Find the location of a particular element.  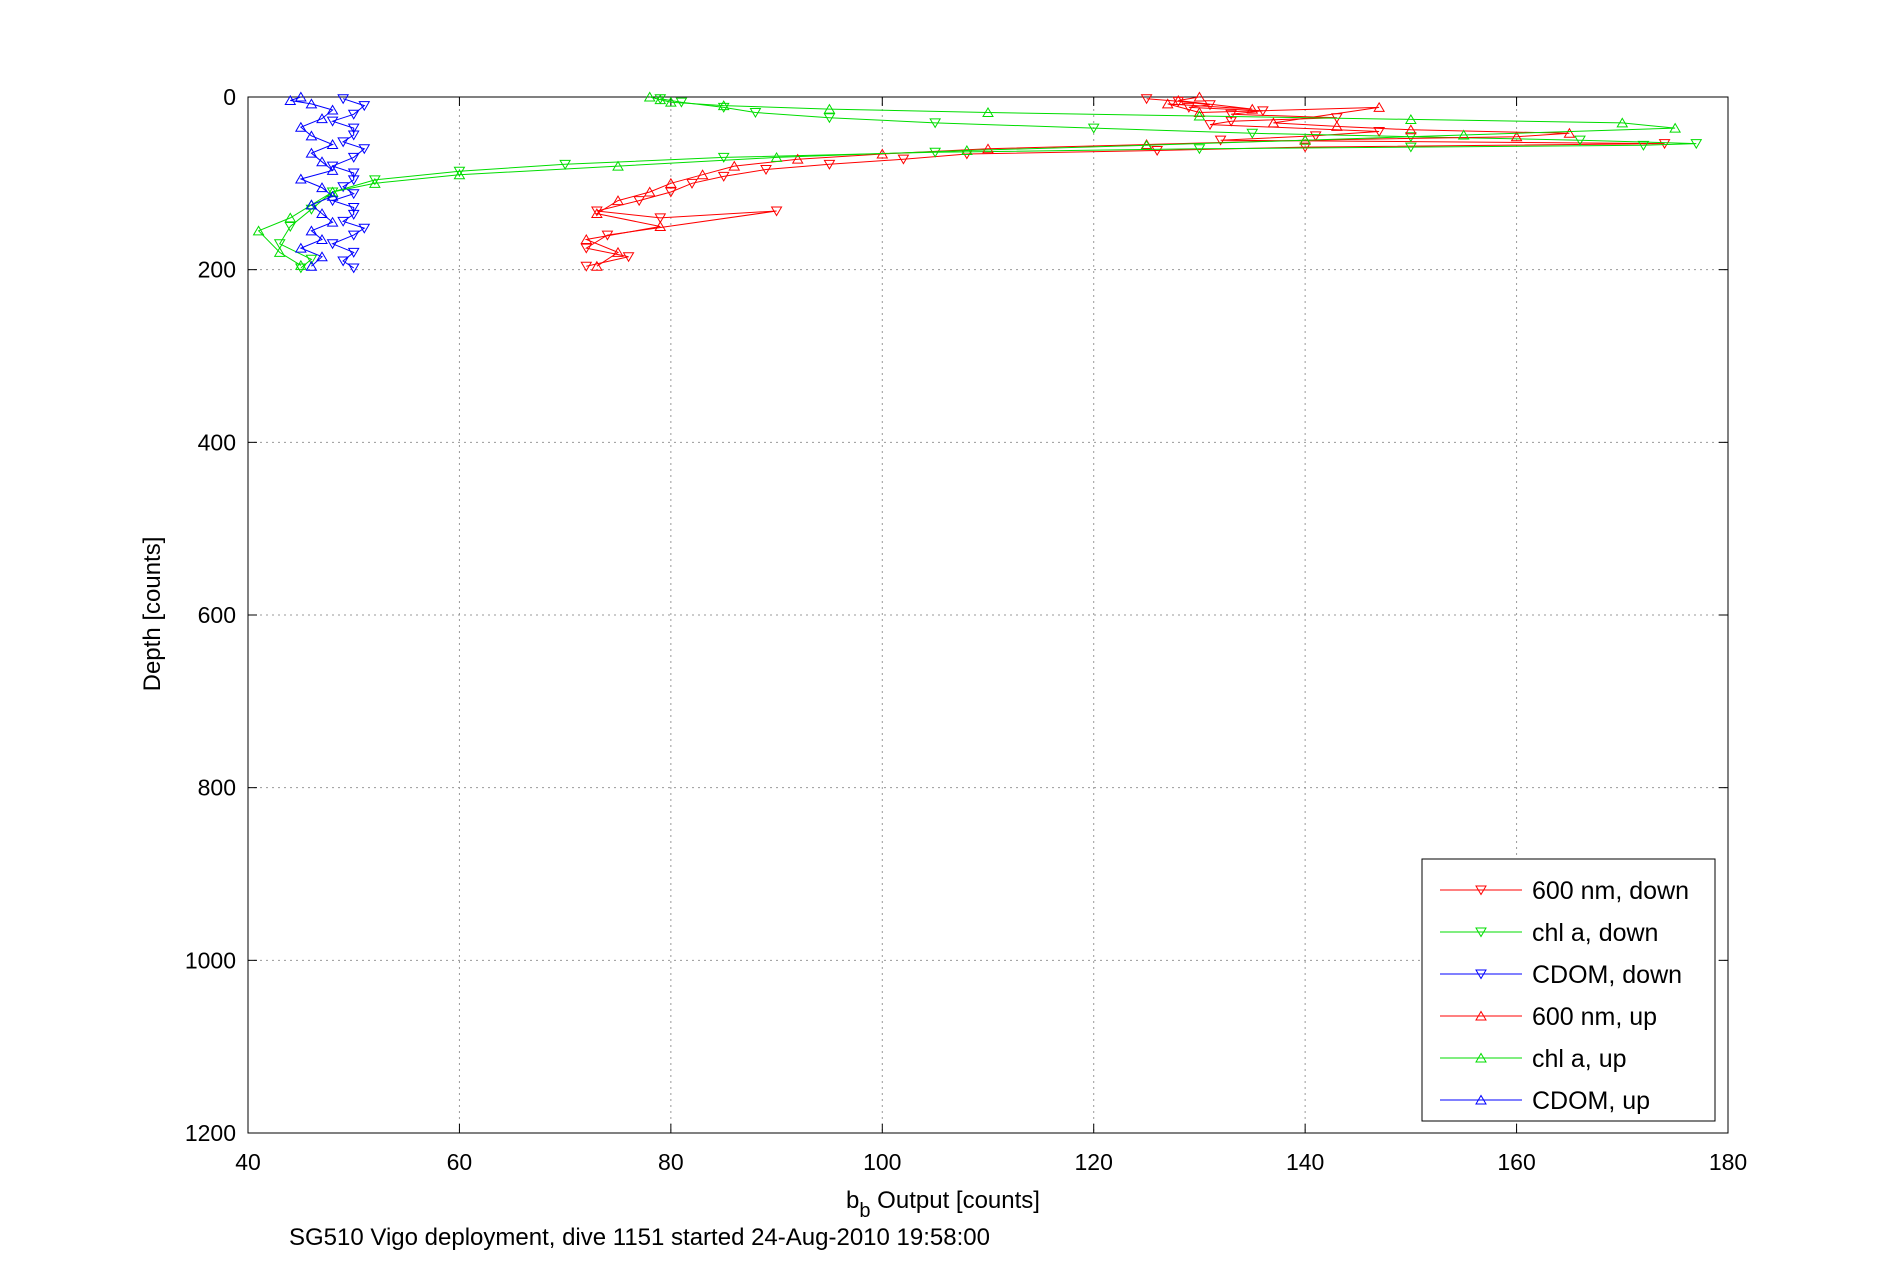

x-tick-label: 80 is located at coordinates (671, 1162).